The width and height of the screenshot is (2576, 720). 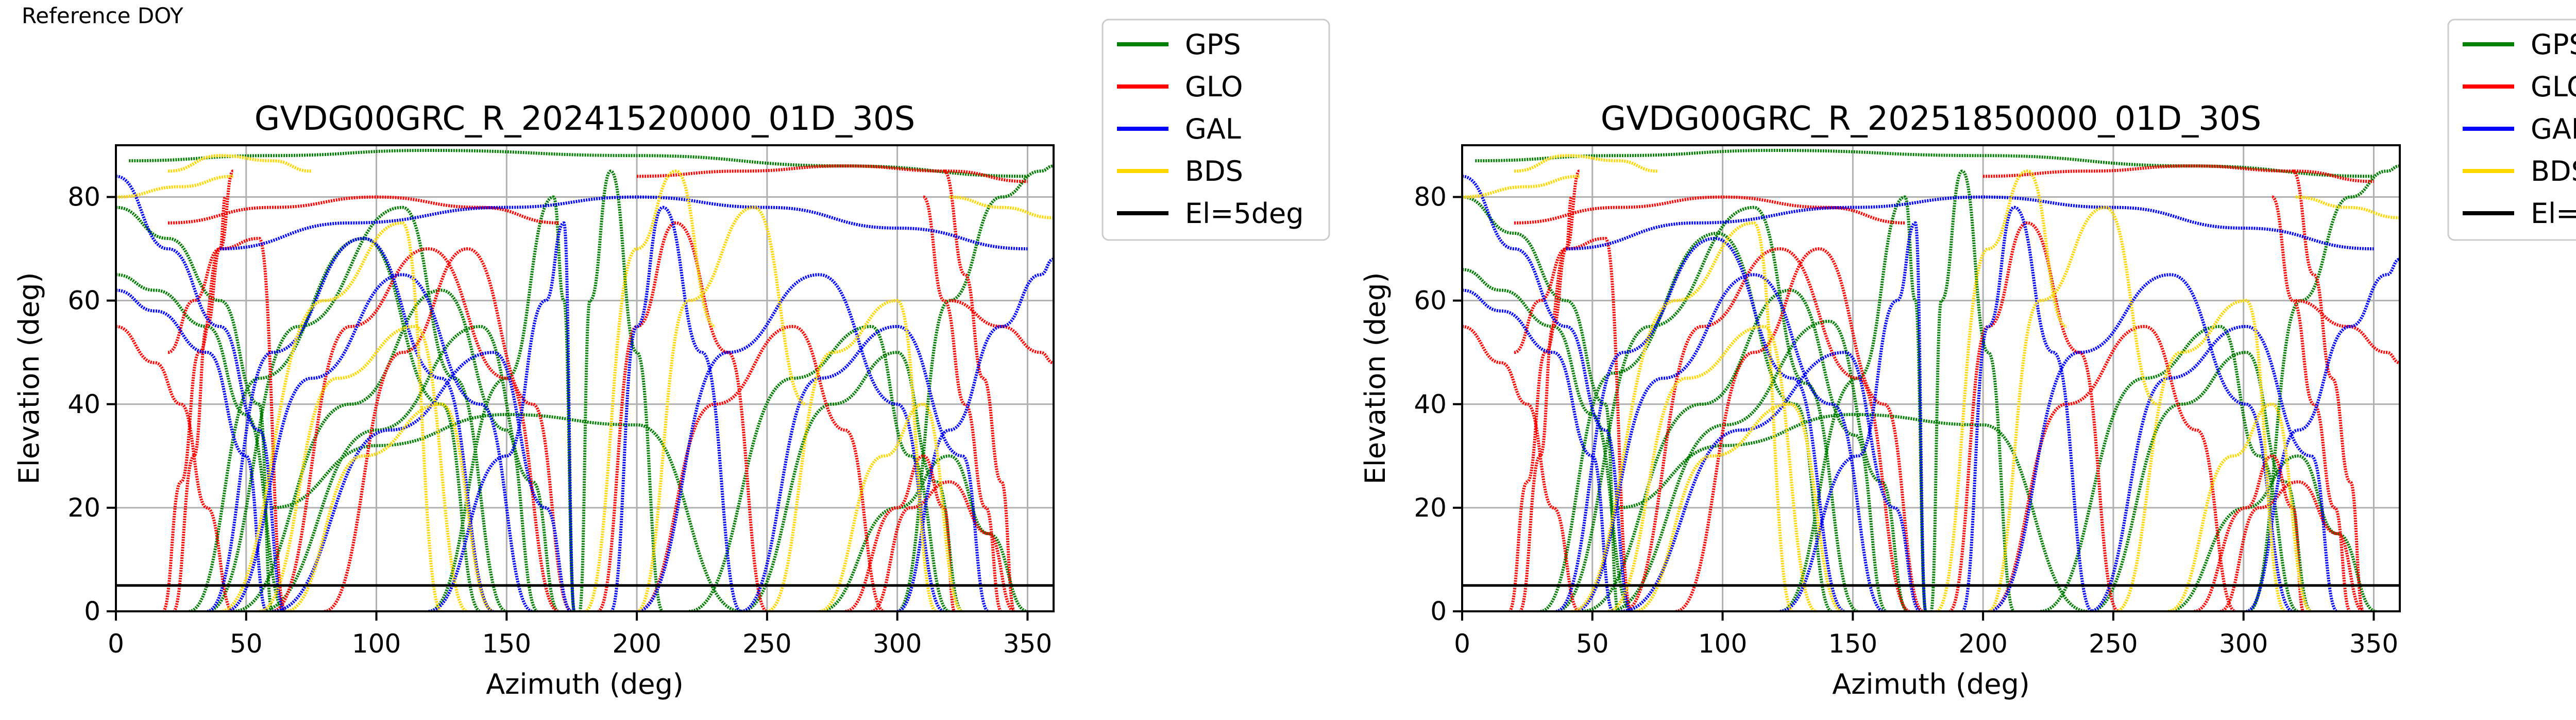 I want to click on y-tick-label: 60, so click(x=83, y=301).